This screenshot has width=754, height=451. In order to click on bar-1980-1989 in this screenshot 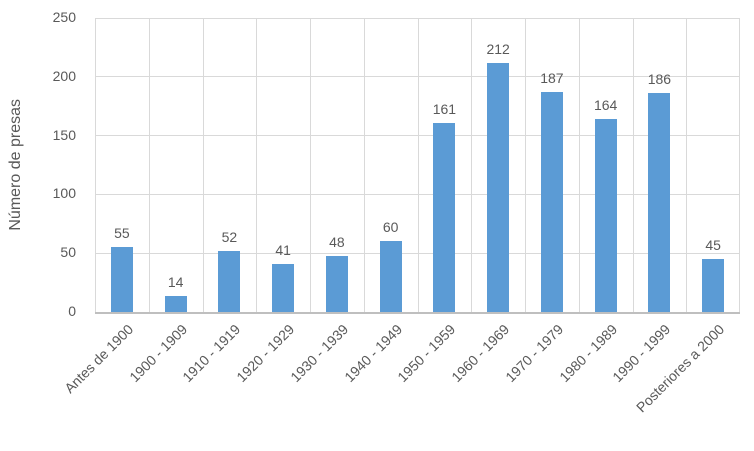, I will do `click(605, 215)`.